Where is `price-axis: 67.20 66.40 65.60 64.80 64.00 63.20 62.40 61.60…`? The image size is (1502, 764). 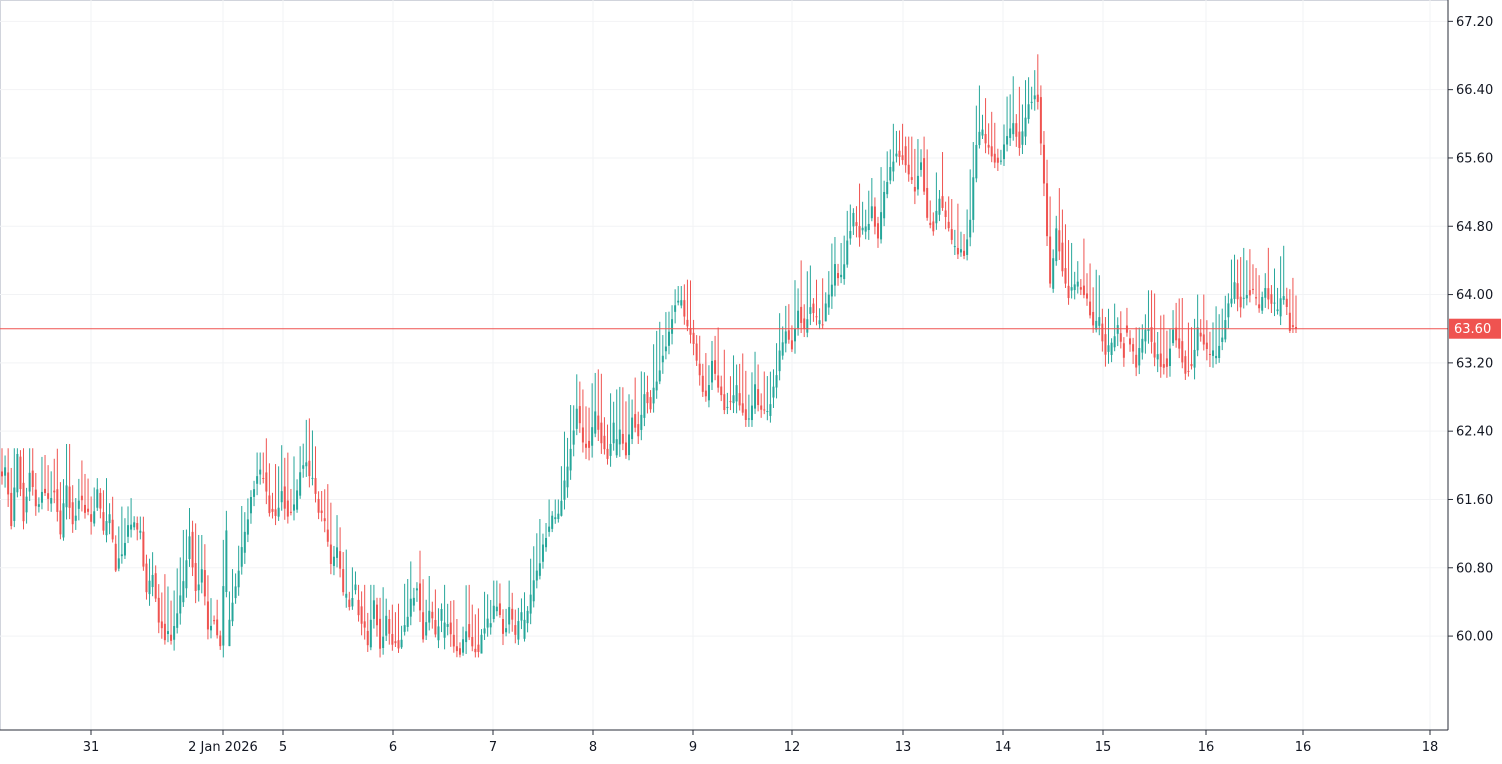 price-axis: 67.20 66.40 65.60 64.80 64.00 63.20 62.40 61.60… is located at coordinates (1470, 365).